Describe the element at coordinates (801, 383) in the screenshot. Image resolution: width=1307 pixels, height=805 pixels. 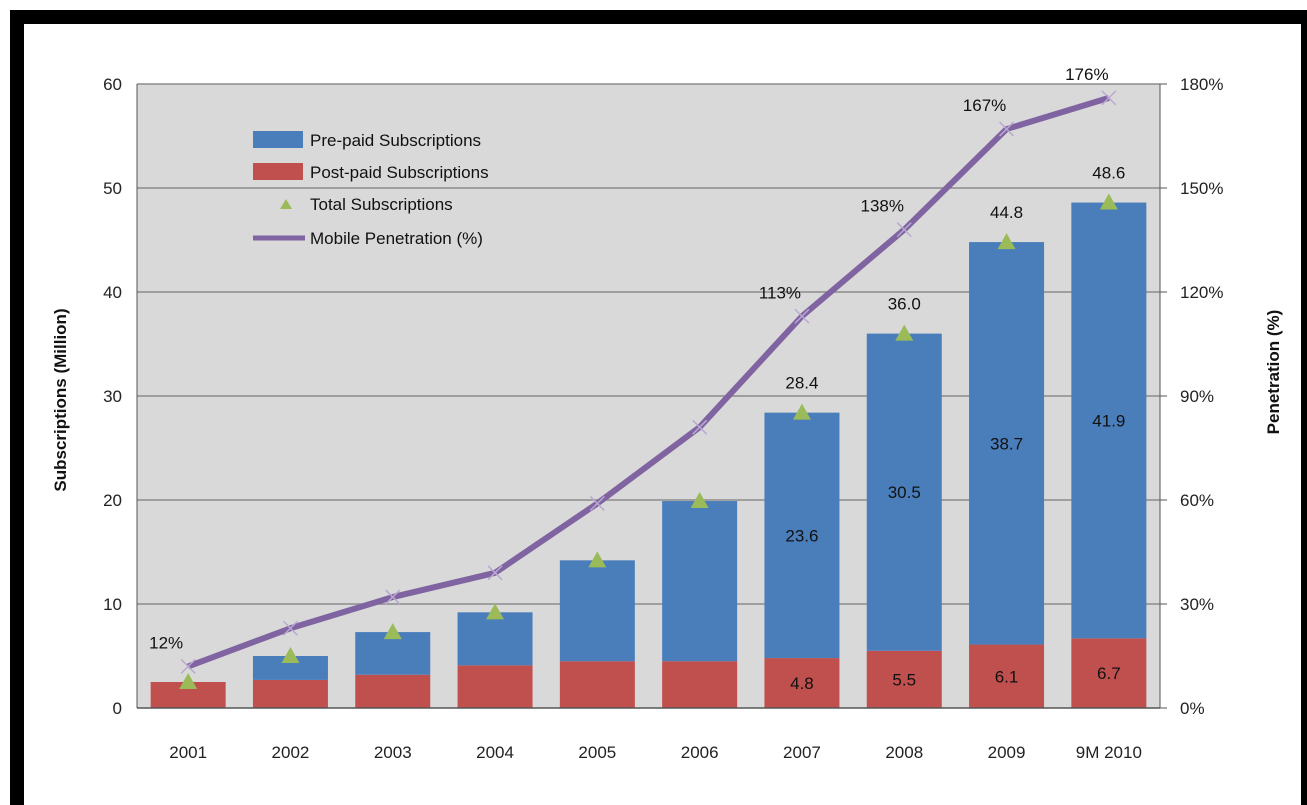
I see `label-total: 28.4` at that location.